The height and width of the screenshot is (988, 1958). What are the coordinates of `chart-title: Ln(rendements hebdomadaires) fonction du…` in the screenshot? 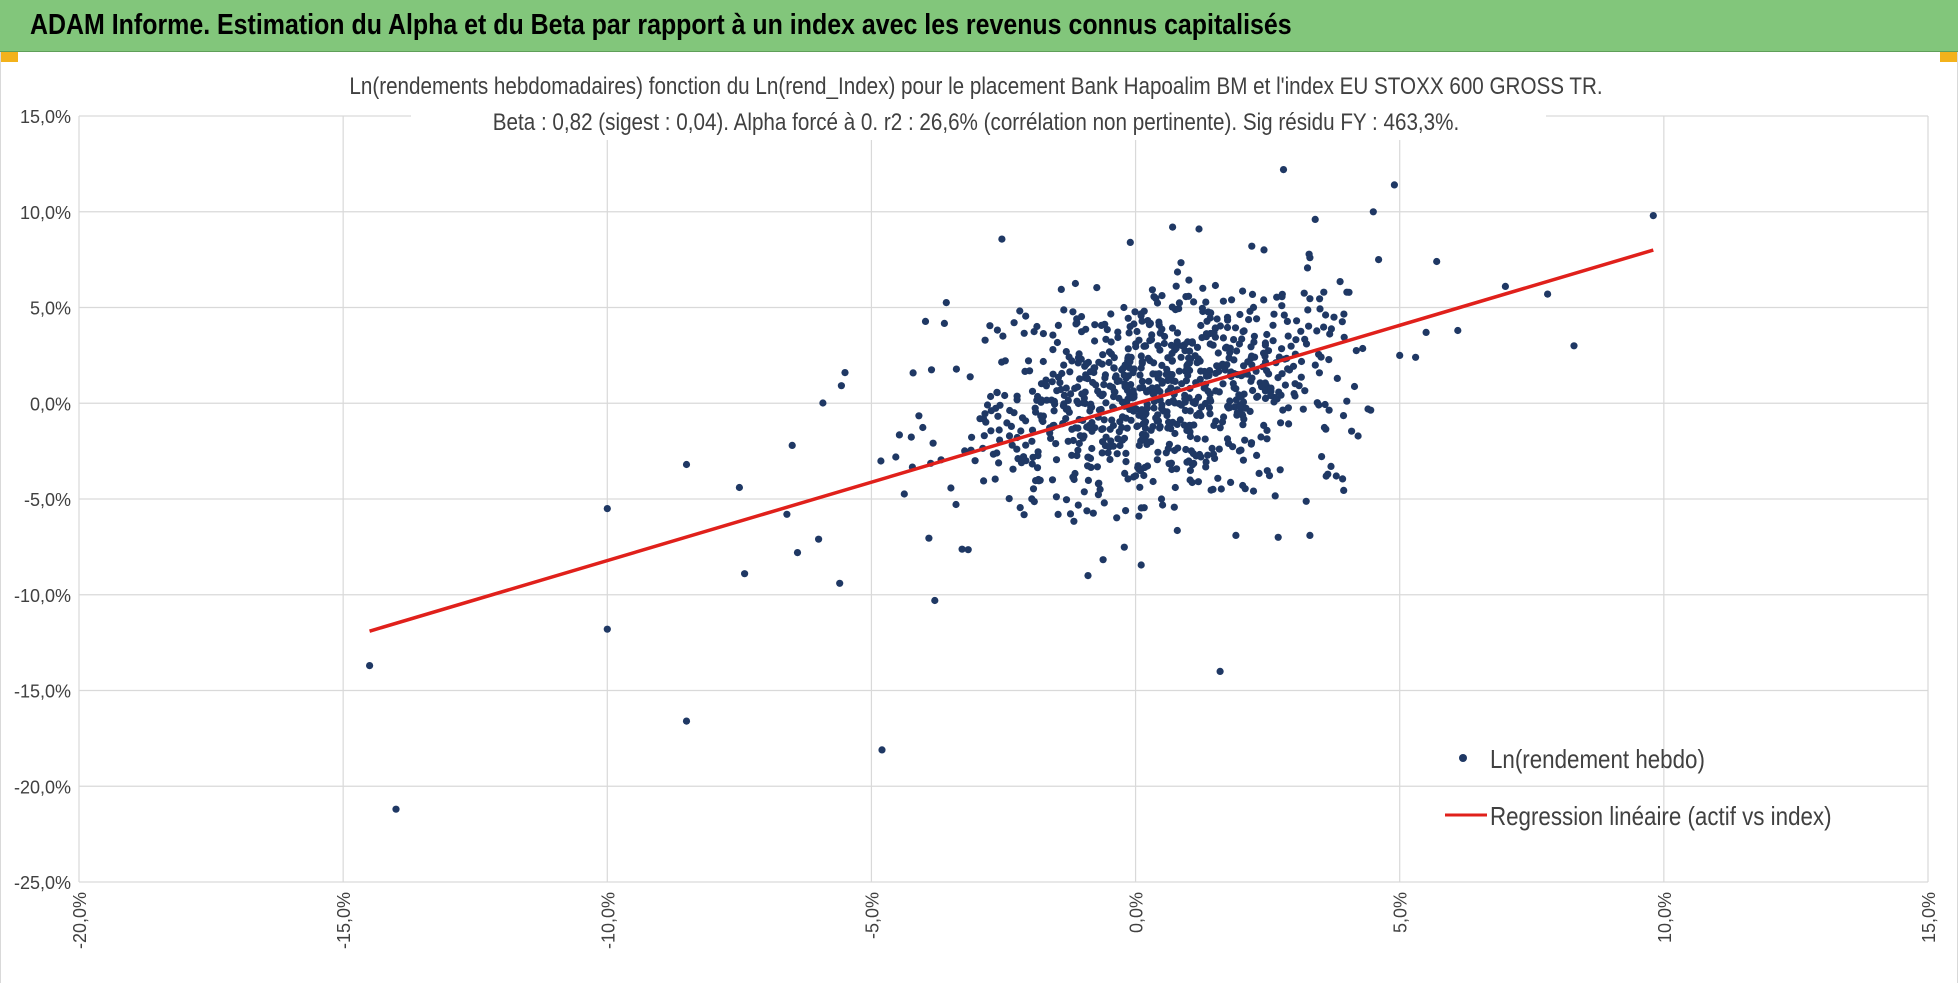 It's located at (975, 86).